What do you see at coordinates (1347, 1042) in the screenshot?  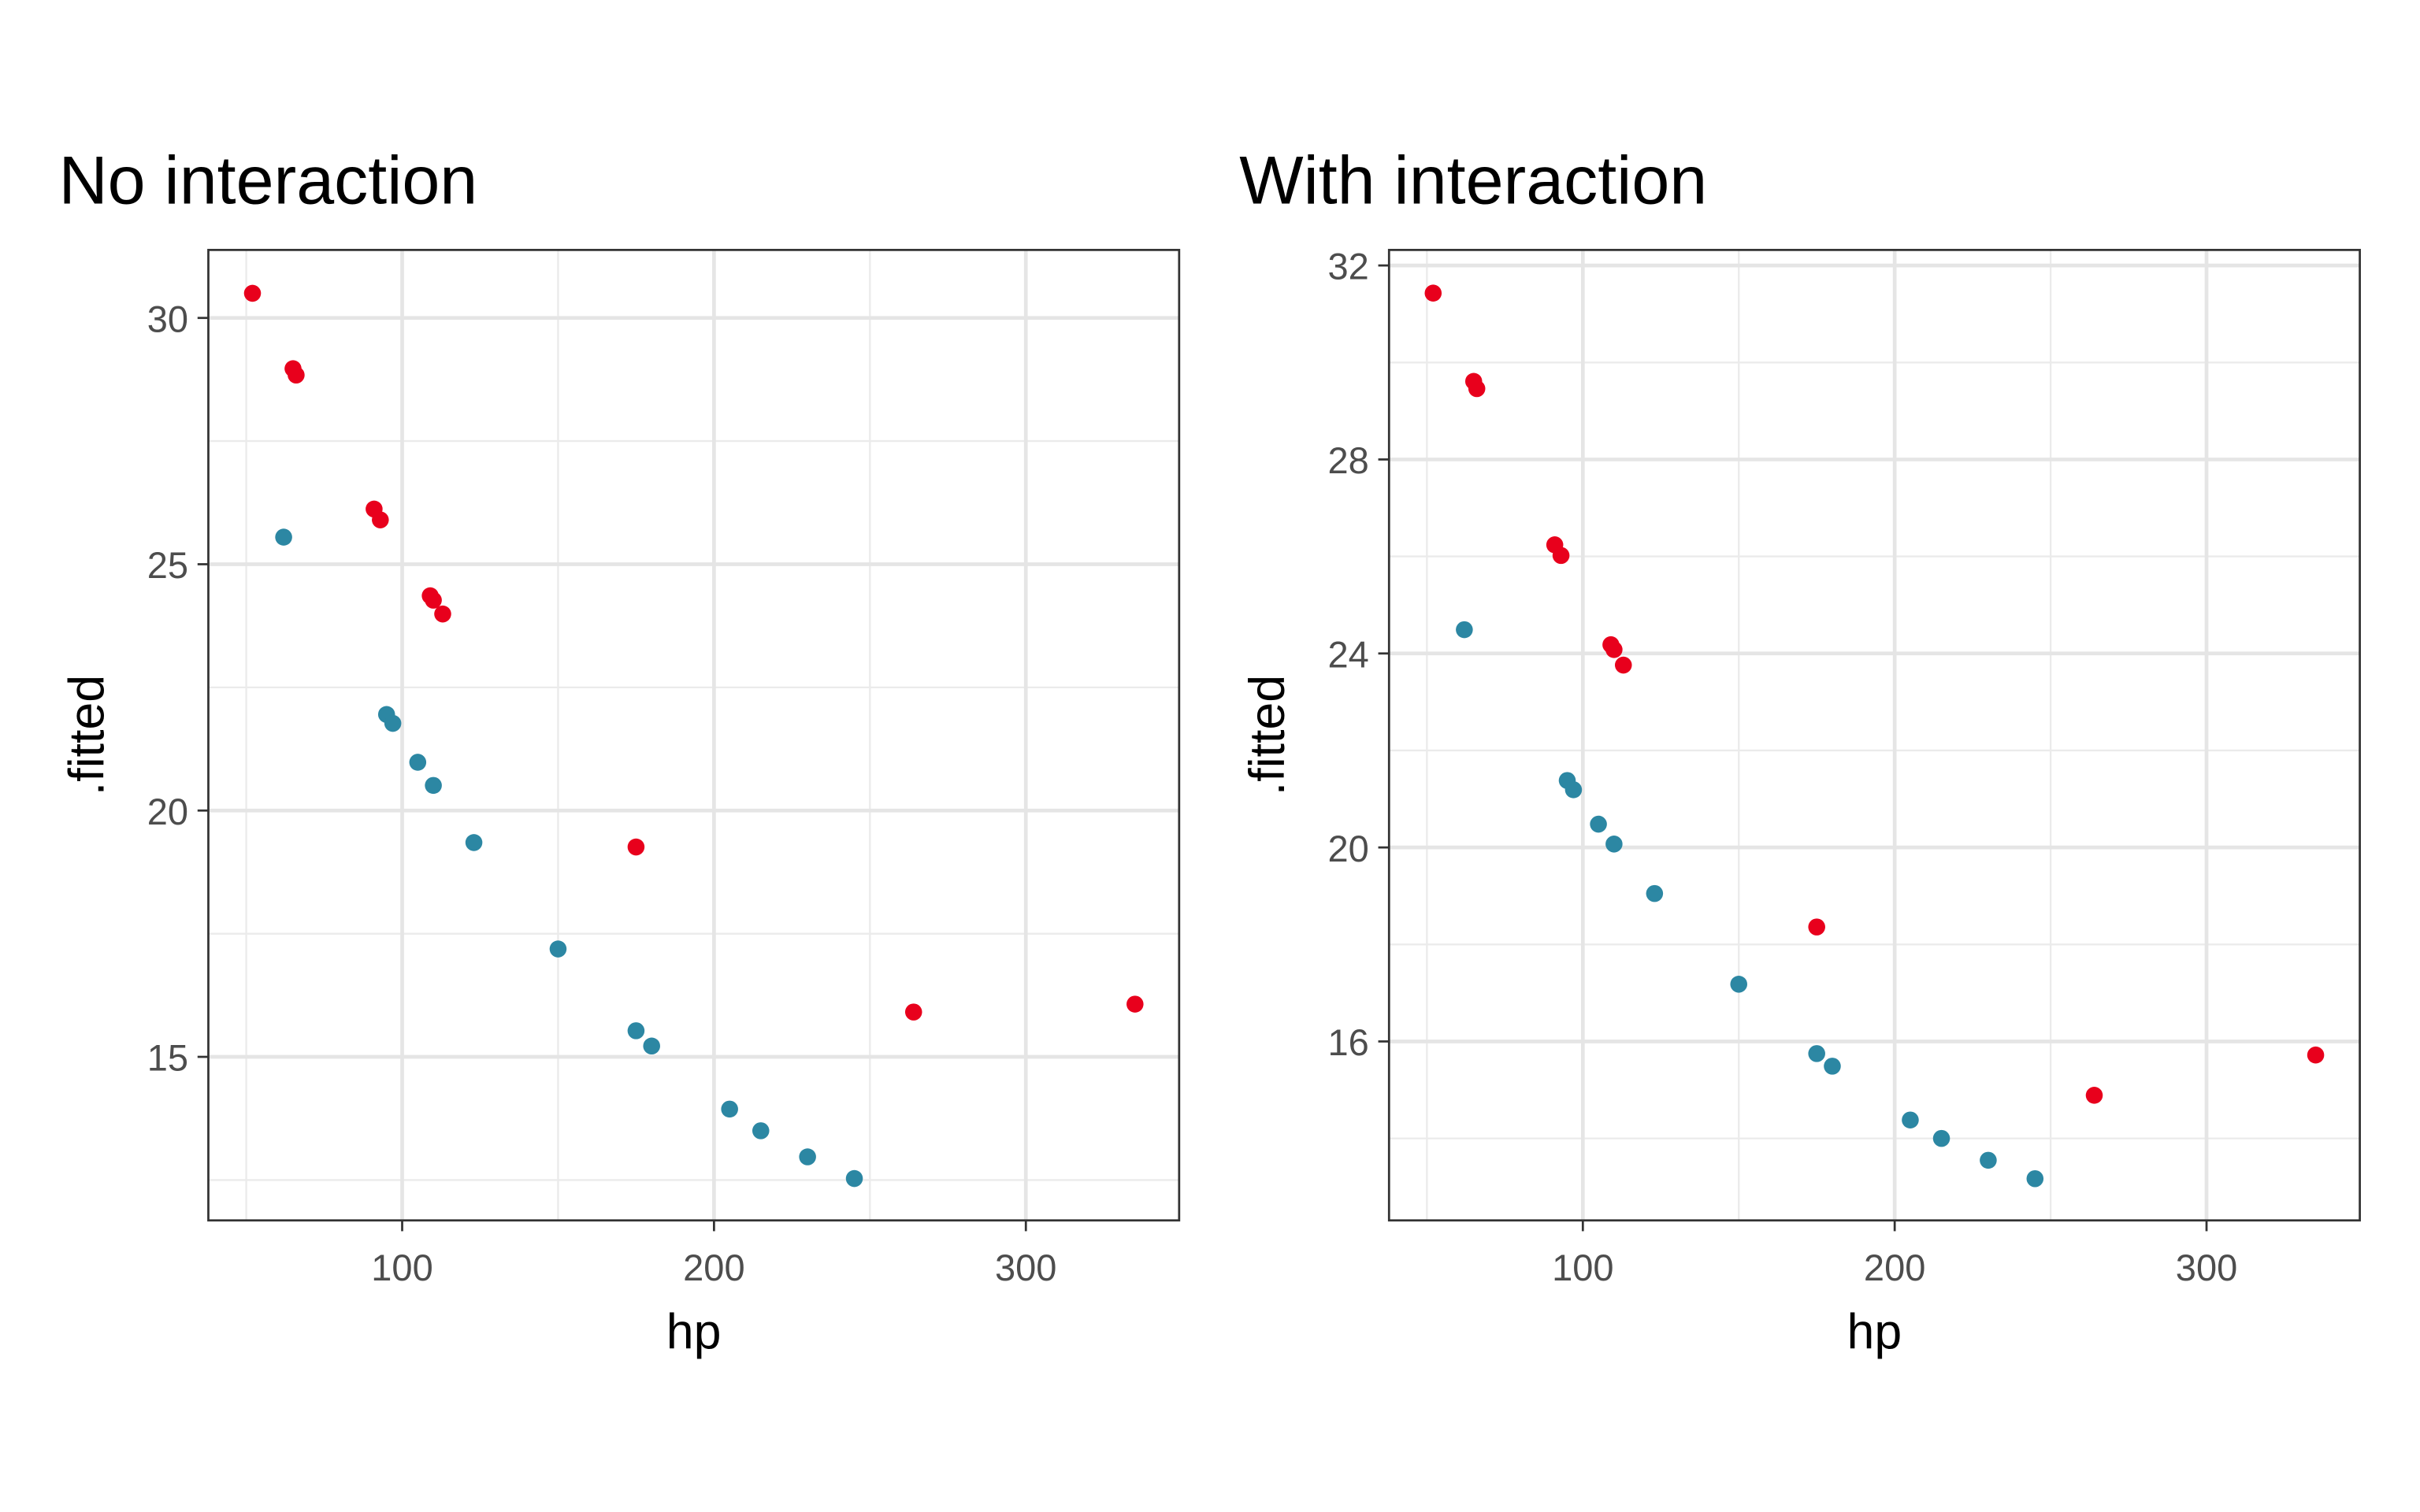 I see `y-tick-label: 16` at bounding box center [1347, 1042].